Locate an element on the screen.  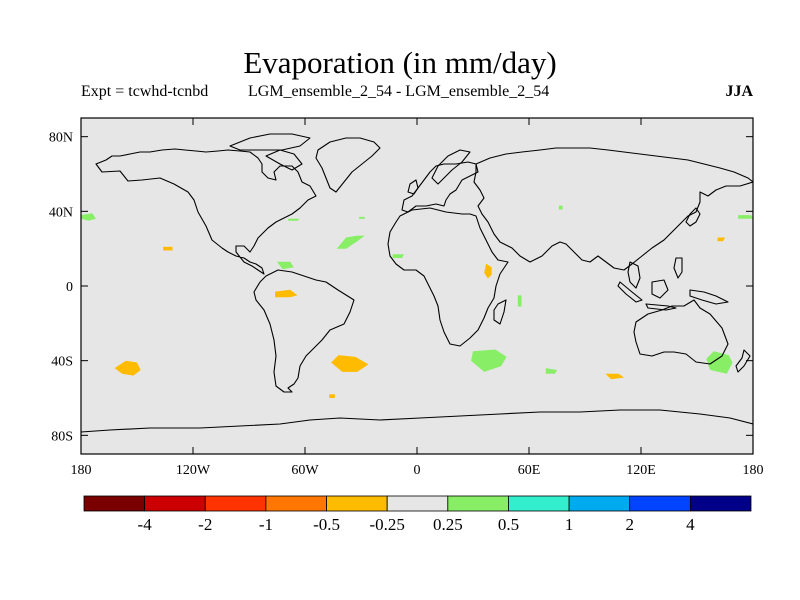
colorbar-label: 2 is located at coordinates (629, 524).